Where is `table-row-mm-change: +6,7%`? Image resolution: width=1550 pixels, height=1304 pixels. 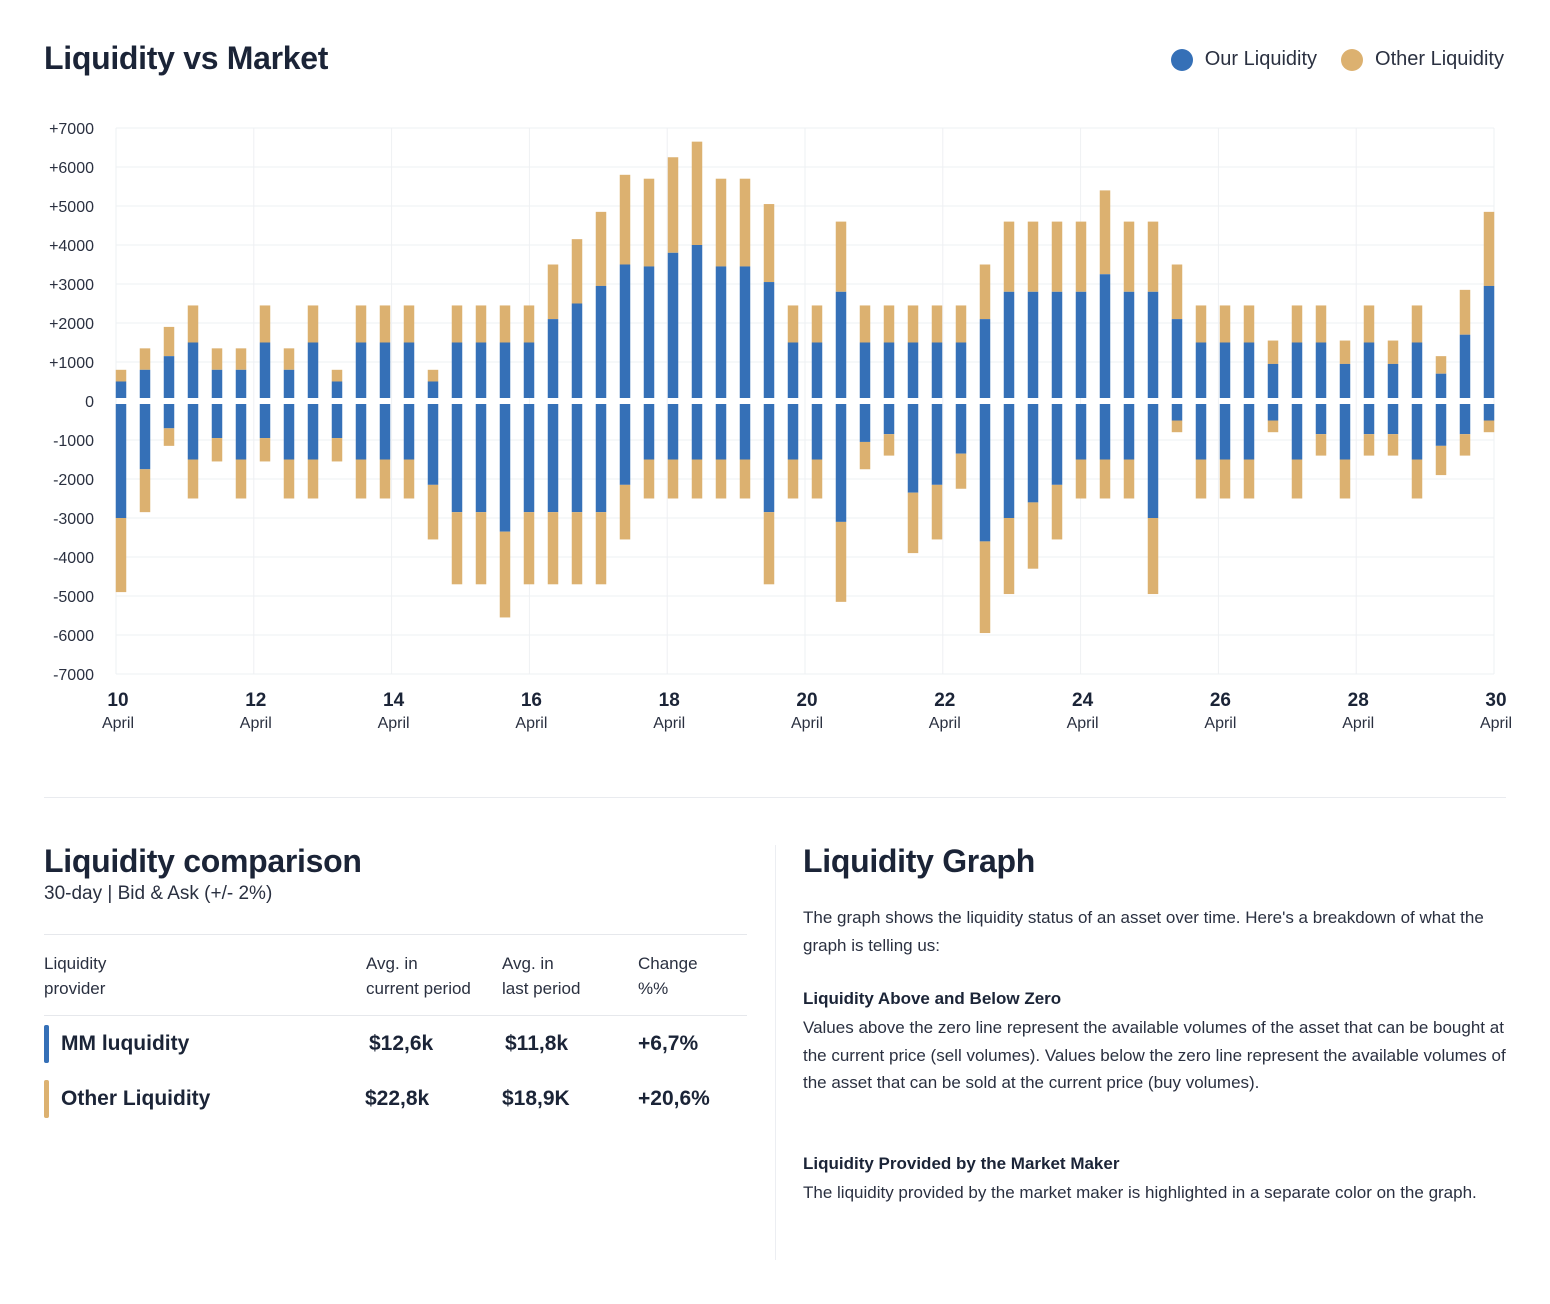
table-row-mm-change: +6,7% is located at coordinates (668, 1043).